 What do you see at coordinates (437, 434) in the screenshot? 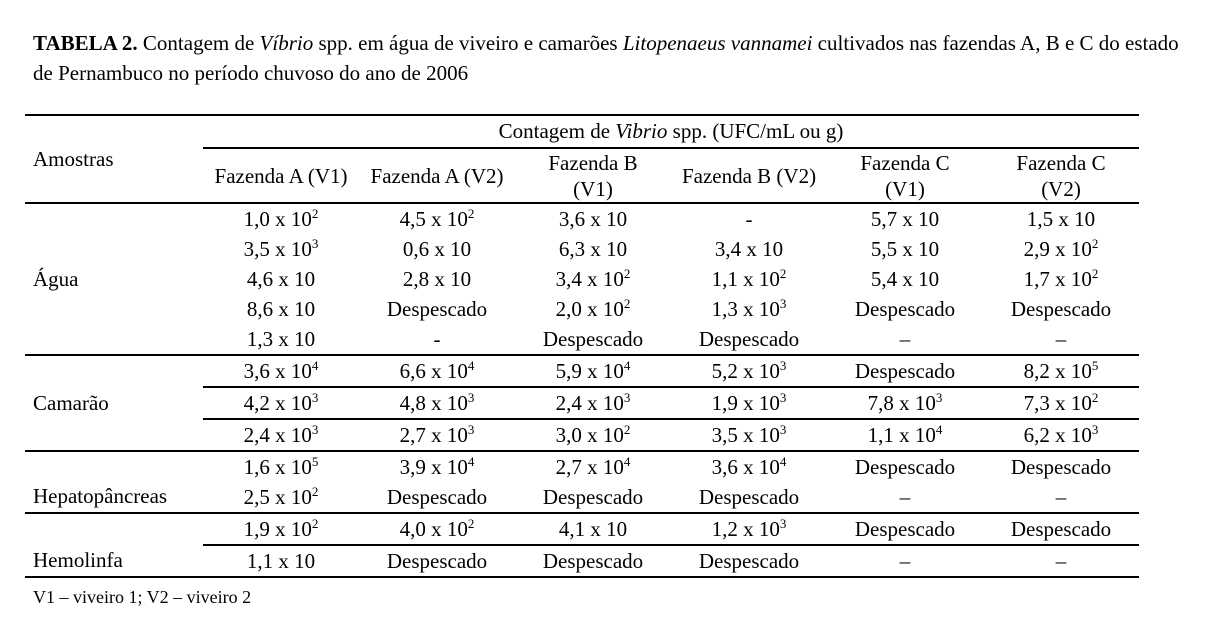
I see `data-cell: 2,7 x 103` at bounding box center [437, 434].